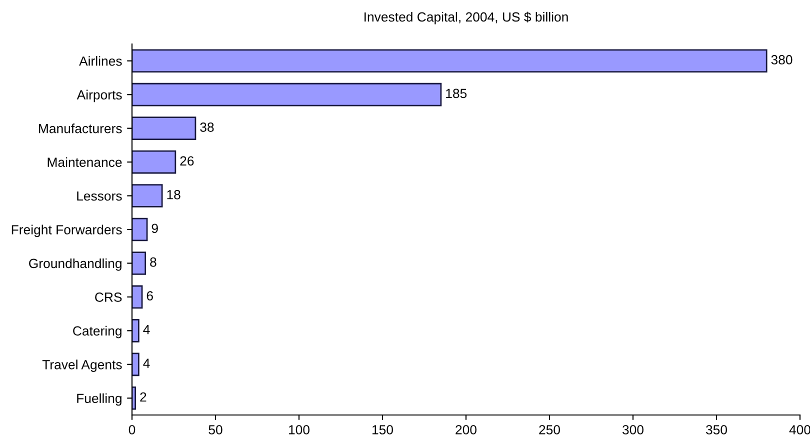 The height and width of the screenshot is (441, 810). I want to click on y-tick-label: Airlines, so click(100, 61).